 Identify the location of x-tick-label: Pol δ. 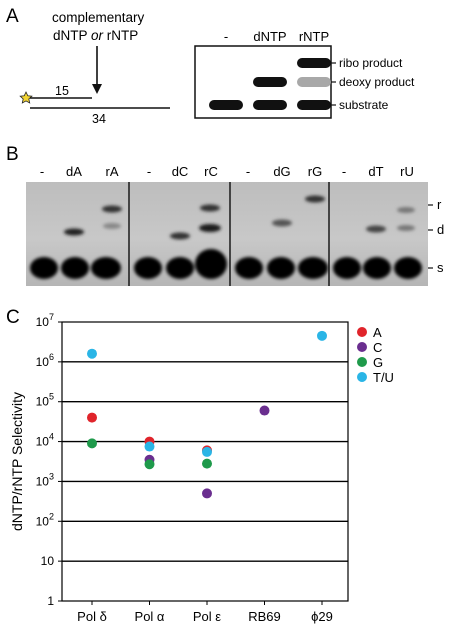
(92, 616).